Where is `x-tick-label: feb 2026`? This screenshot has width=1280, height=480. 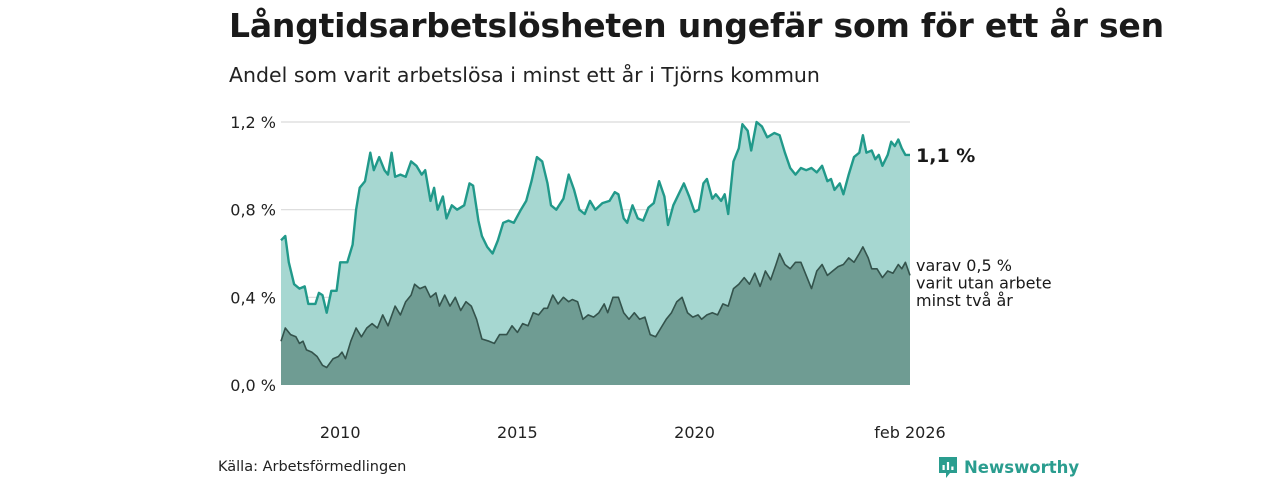
x-tick-label: feb 2026 is located at coordinates (909, 432).